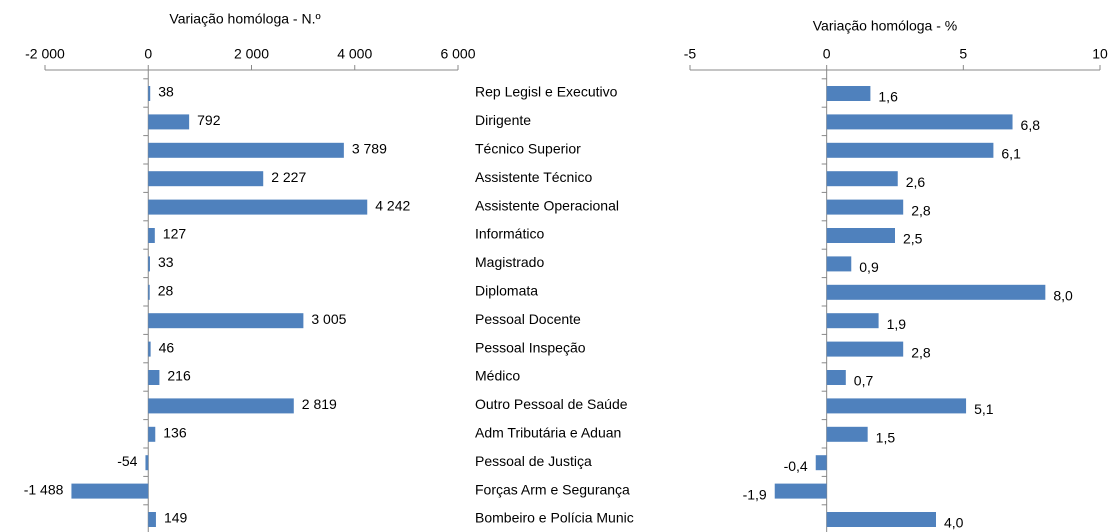 This screenshot has width=1113, height=532. Describe the element at coordinates (45, 54) in the screenshot. I see `x-tick-label: -2 000` at that location.